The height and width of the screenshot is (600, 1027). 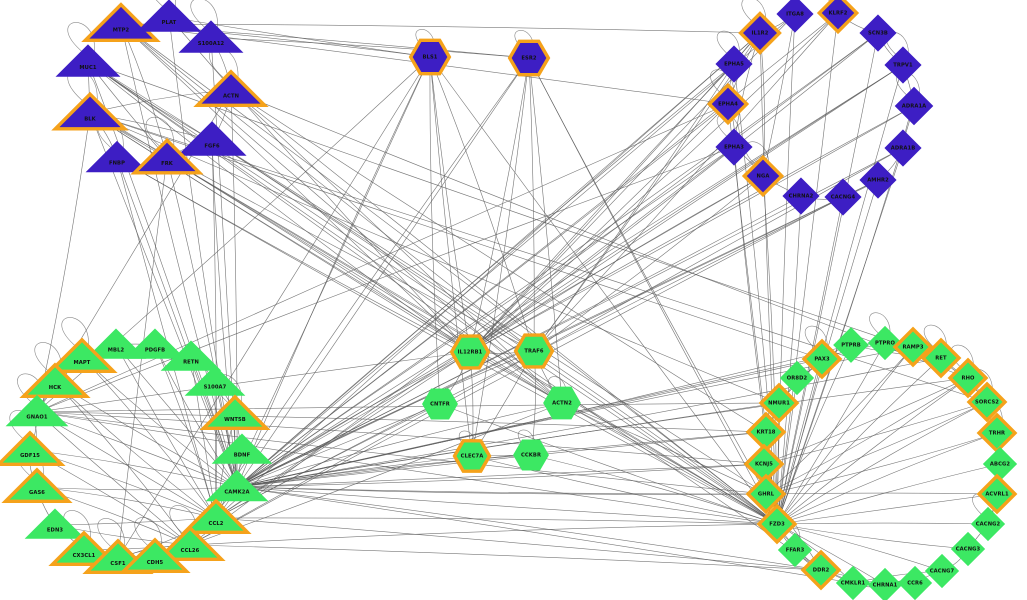 I want to click on graph-node-fnbp, so click(x=117, y=156).